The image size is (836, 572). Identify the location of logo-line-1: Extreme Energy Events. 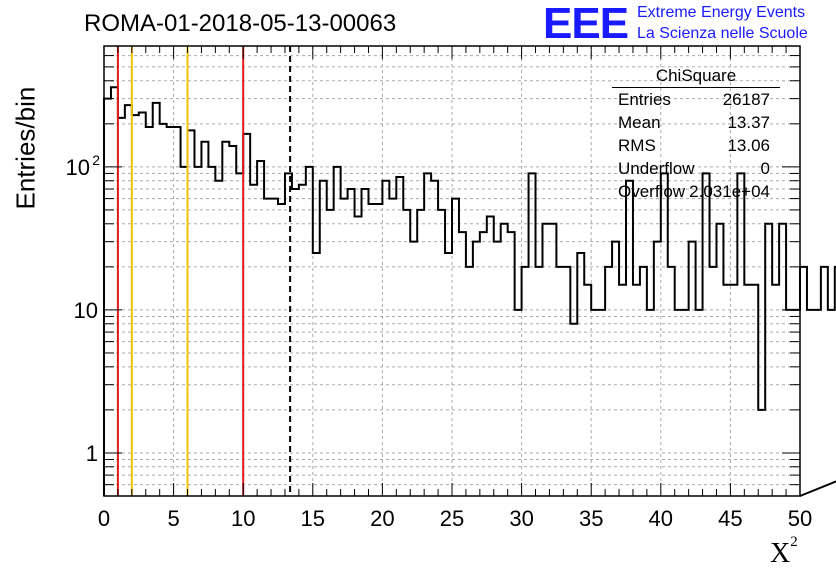
(721, 12).